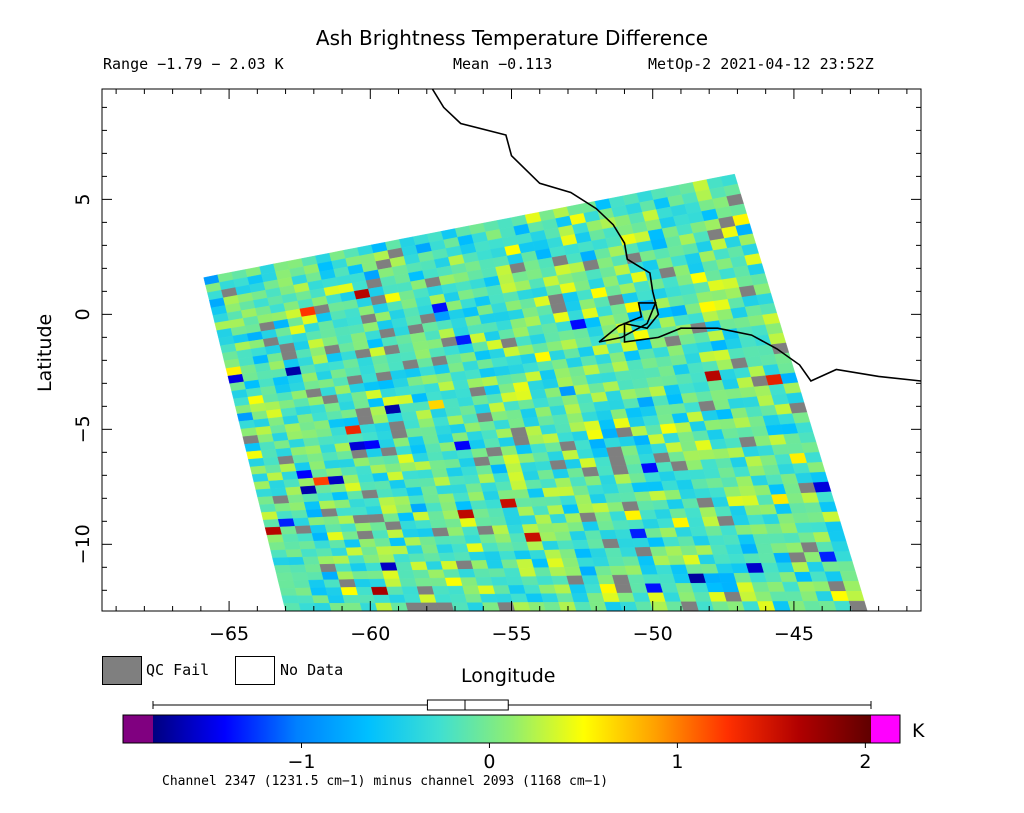  What do you see at coordinates (865, 762) in the screenshot?
I see `colorbar-tick-label: 2` at bounding box center [865, 762].